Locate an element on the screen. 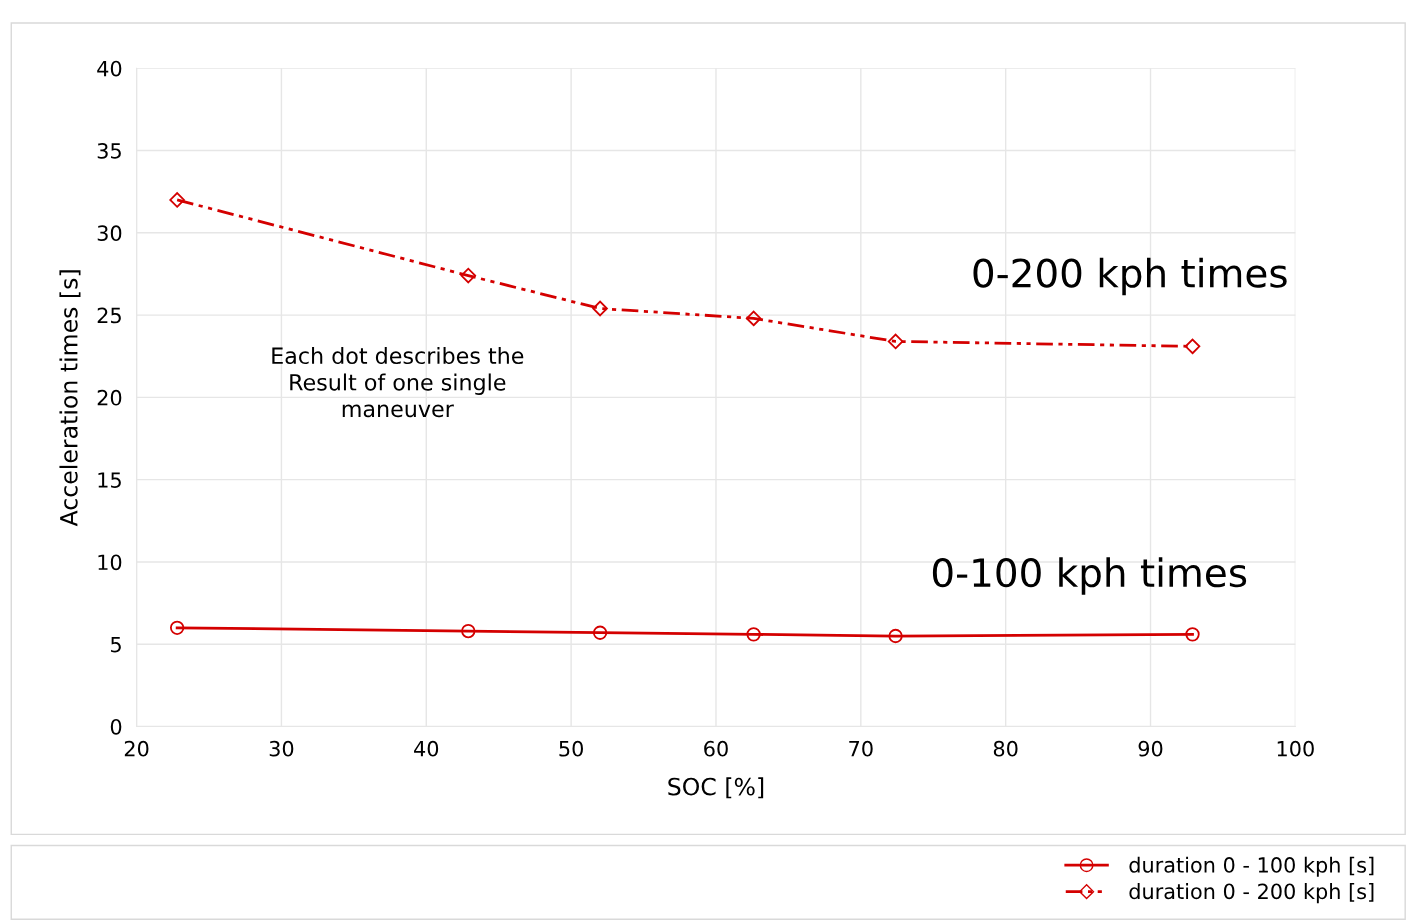  x-tick-label: 40 is located at coordinates (426, 748).